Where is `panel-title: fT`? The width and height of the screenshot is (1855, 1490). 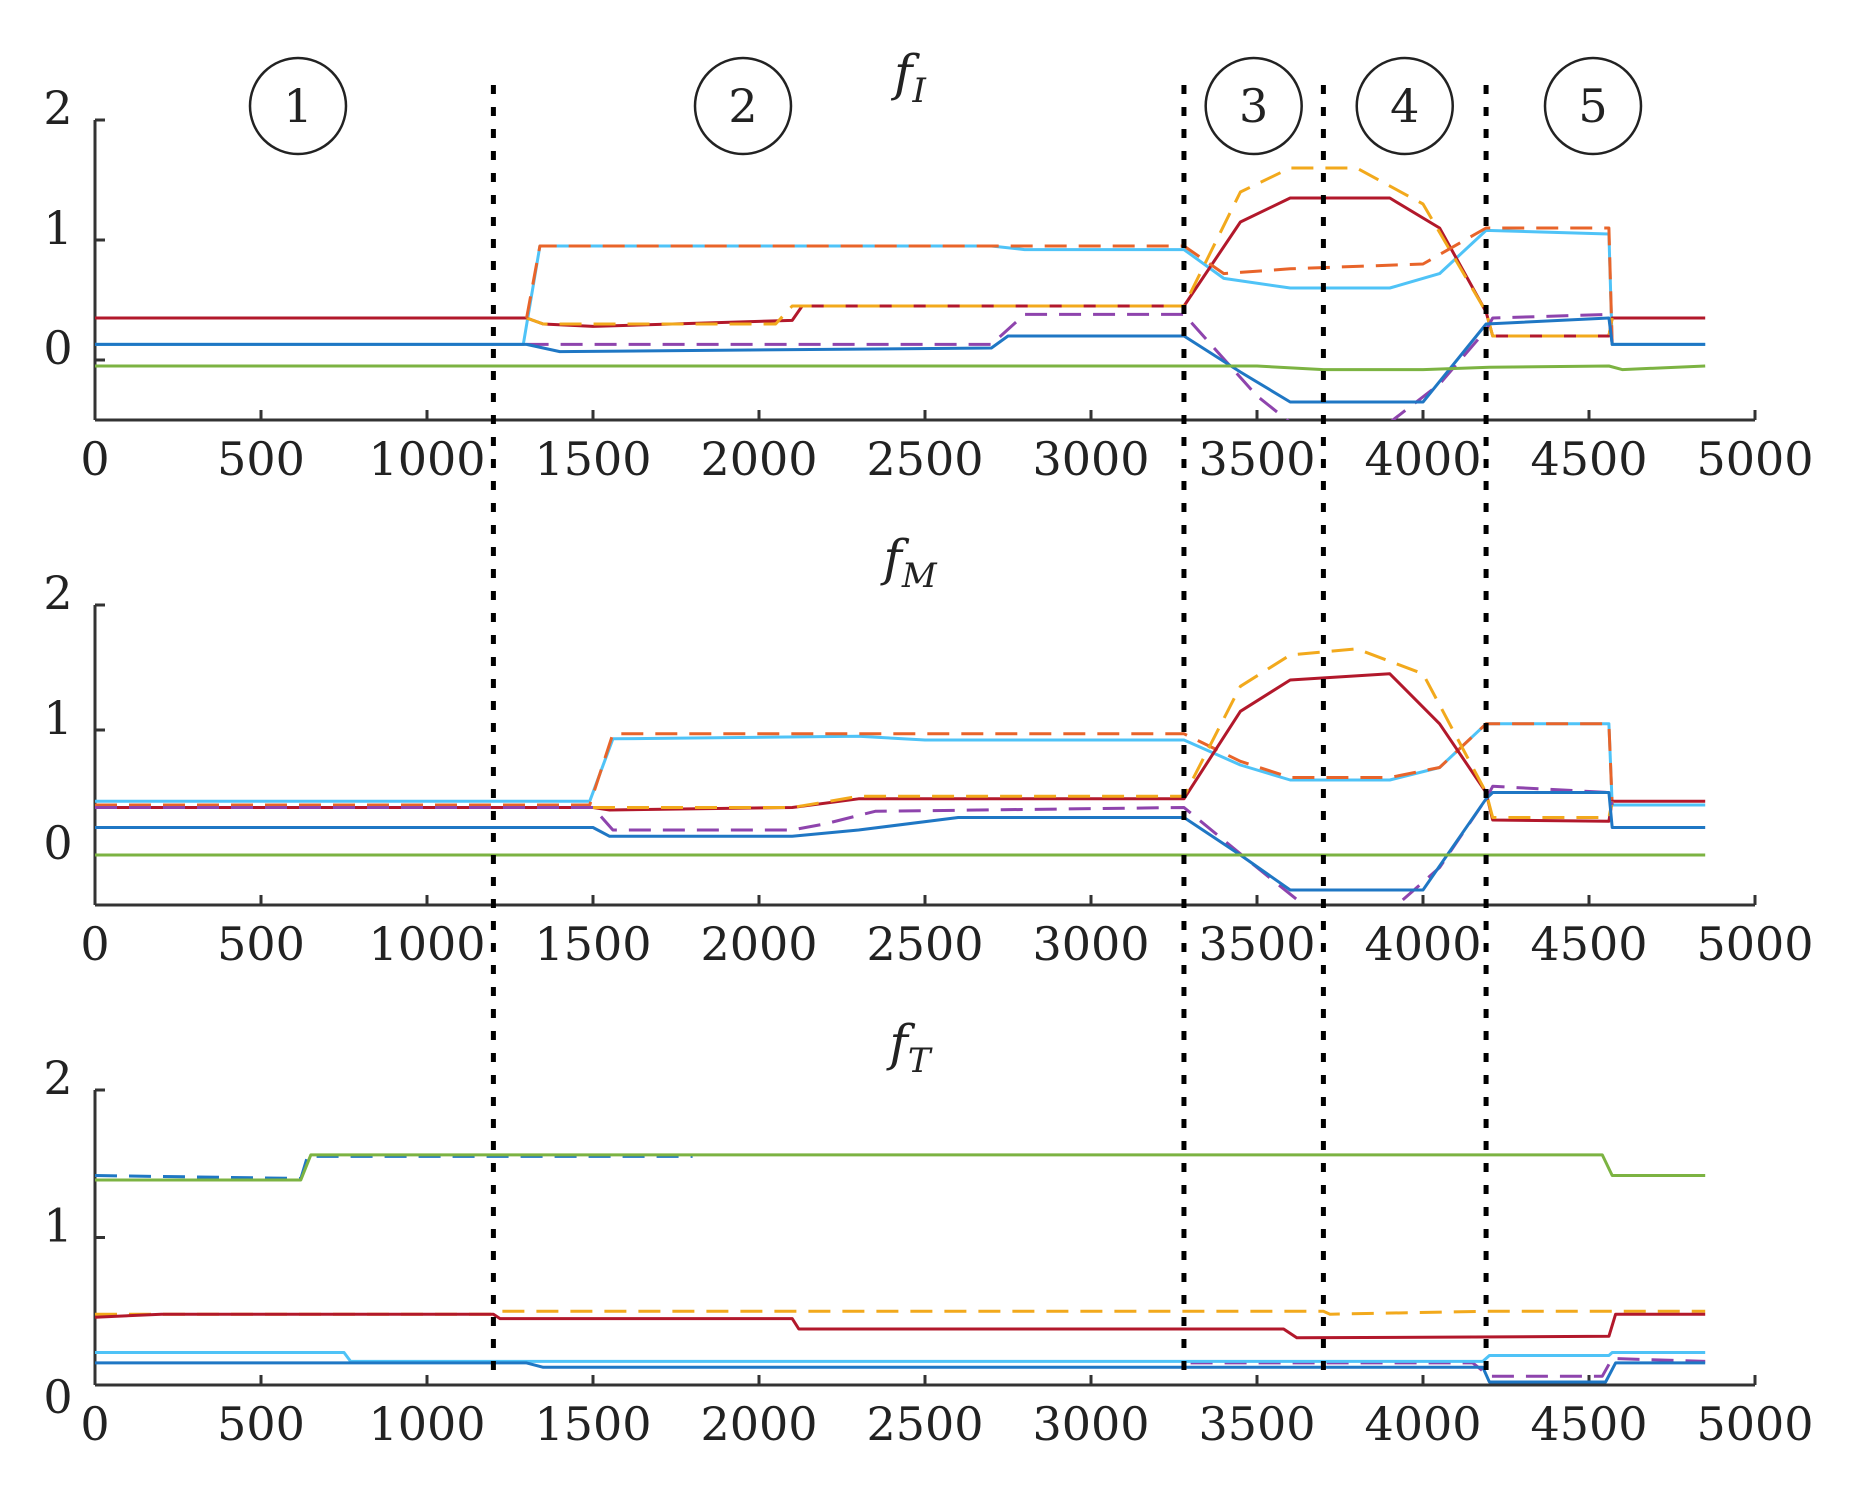
panel-title: fT is located at coordinates (909, 1047).